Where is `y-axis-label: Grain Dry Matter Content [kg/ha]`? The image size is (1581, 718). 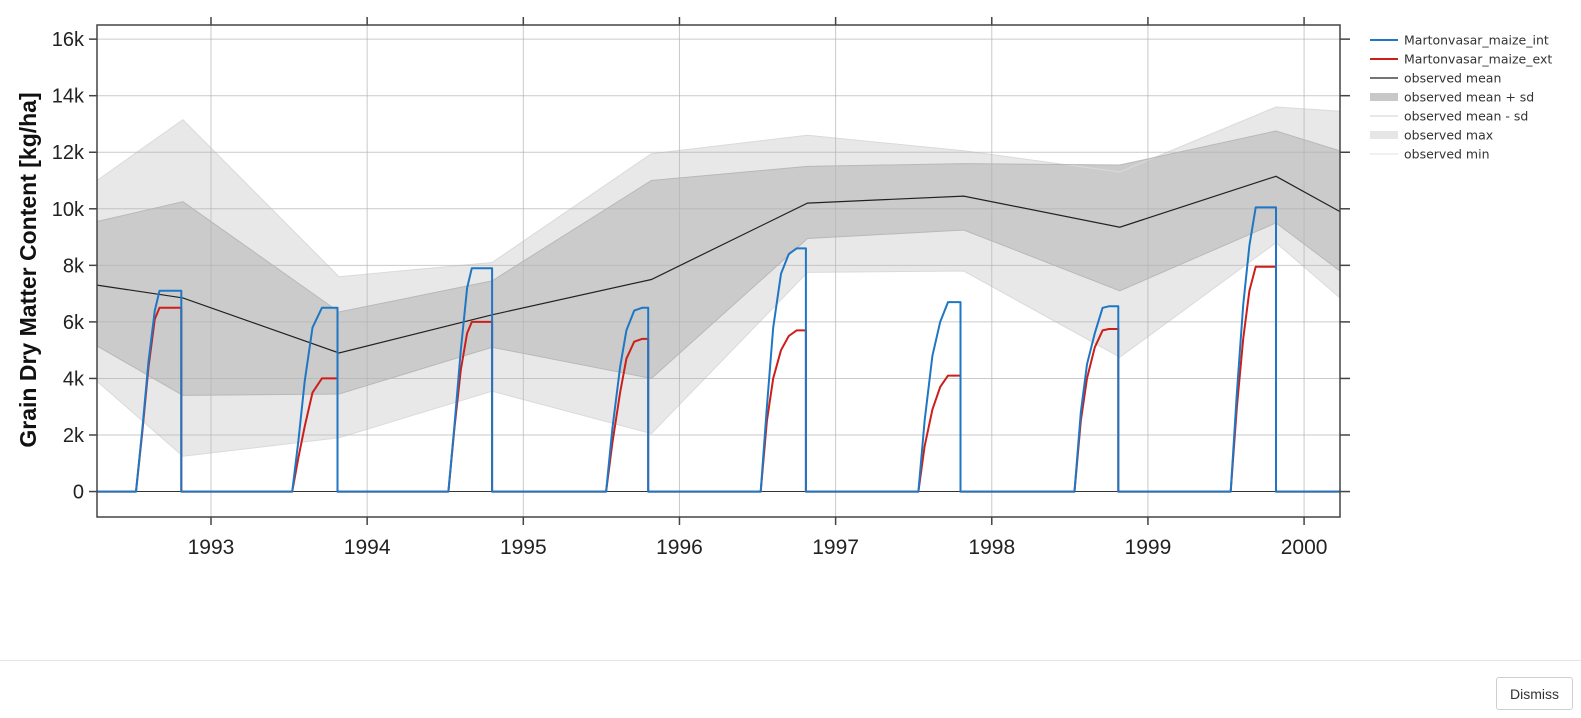
y-axis-label: Grain Dry Matter Content [kg/ha] is located at coordinates (28, 269).